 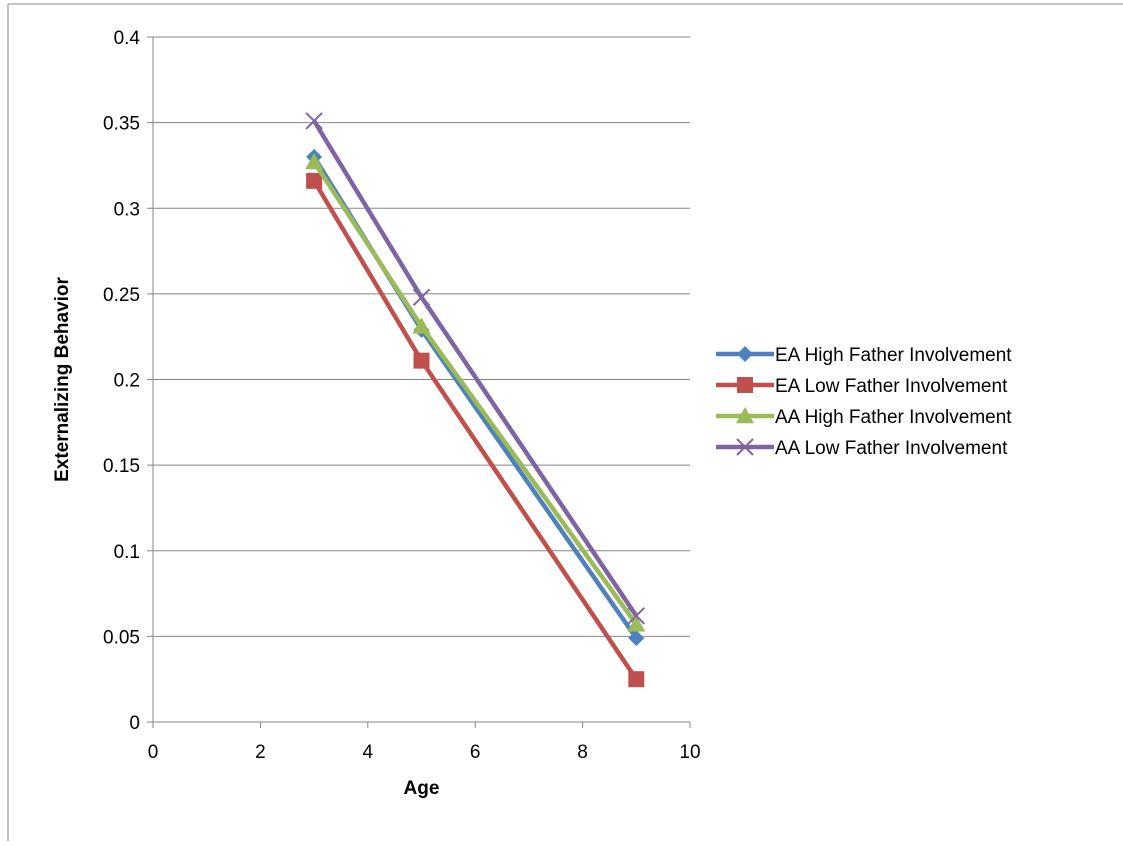 What do you see at coordinates (127, 381) in the screenshot?
I see `y-tick-label-4: 0.2` at bounding box center [127, 381].